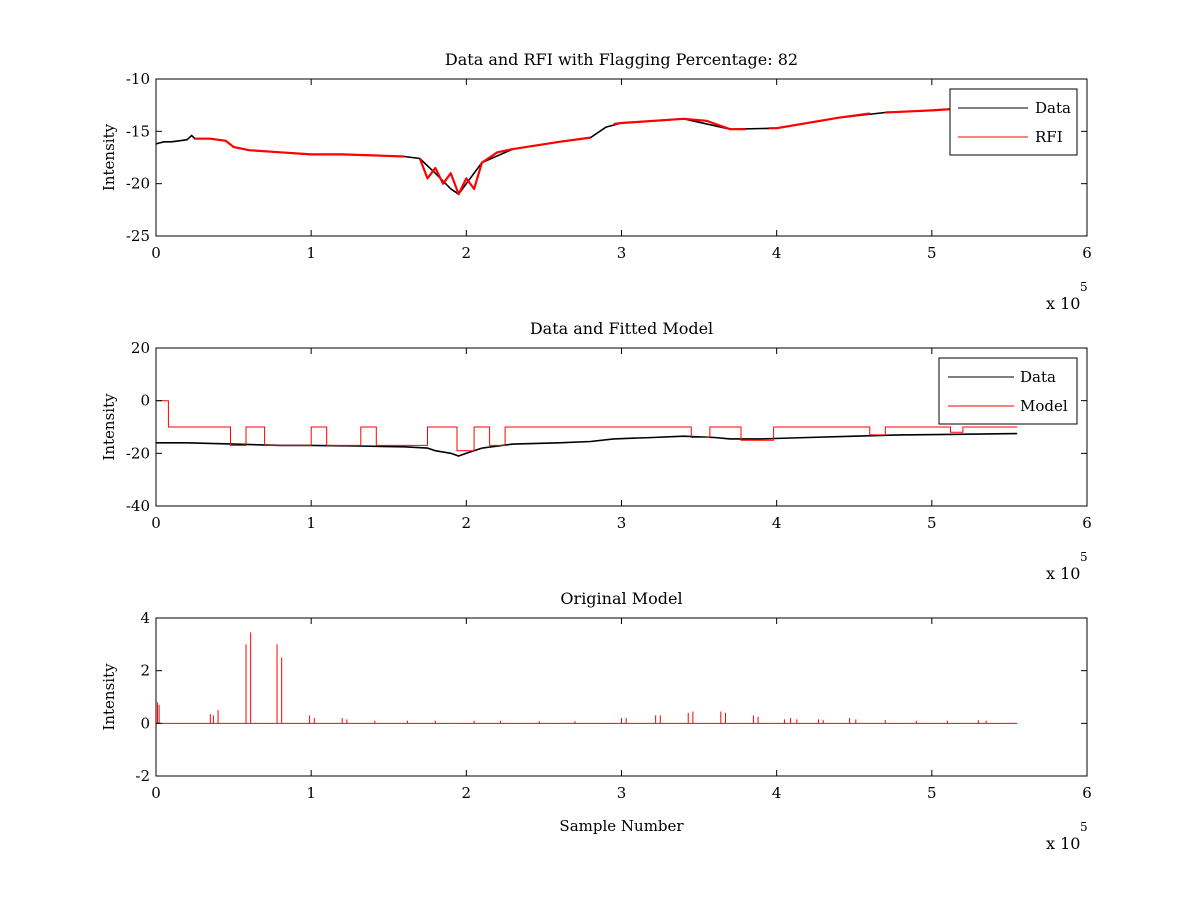 The image size is (1200, 900). What do you see at coordinates (142, 776) in the screenshot?
I see `y-tick-label: -2` at bounding box center [142, 776].